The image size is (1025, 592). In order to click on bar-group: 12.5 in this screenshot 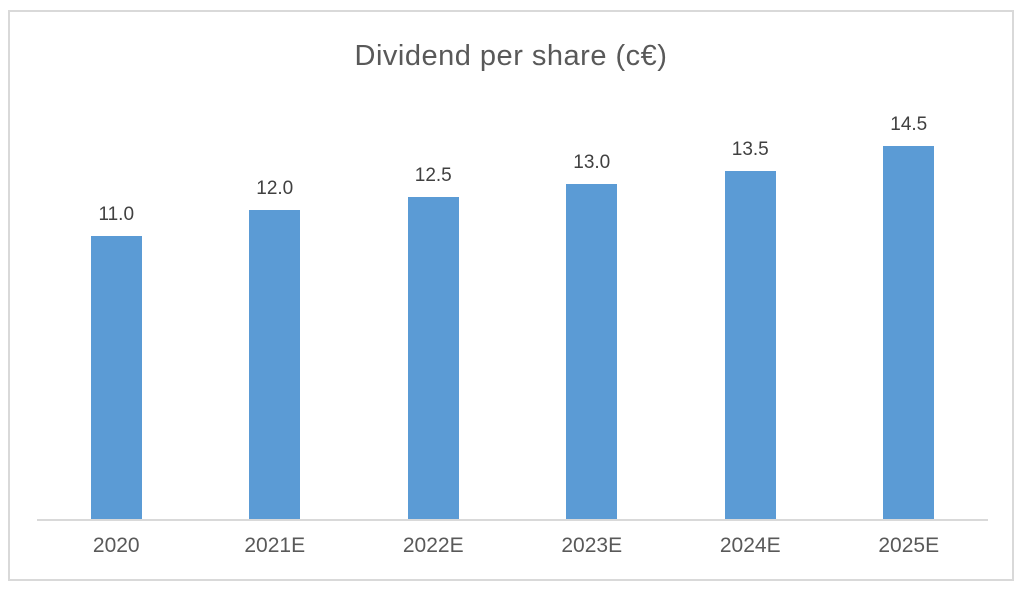, I will do `click(433, 304)`.